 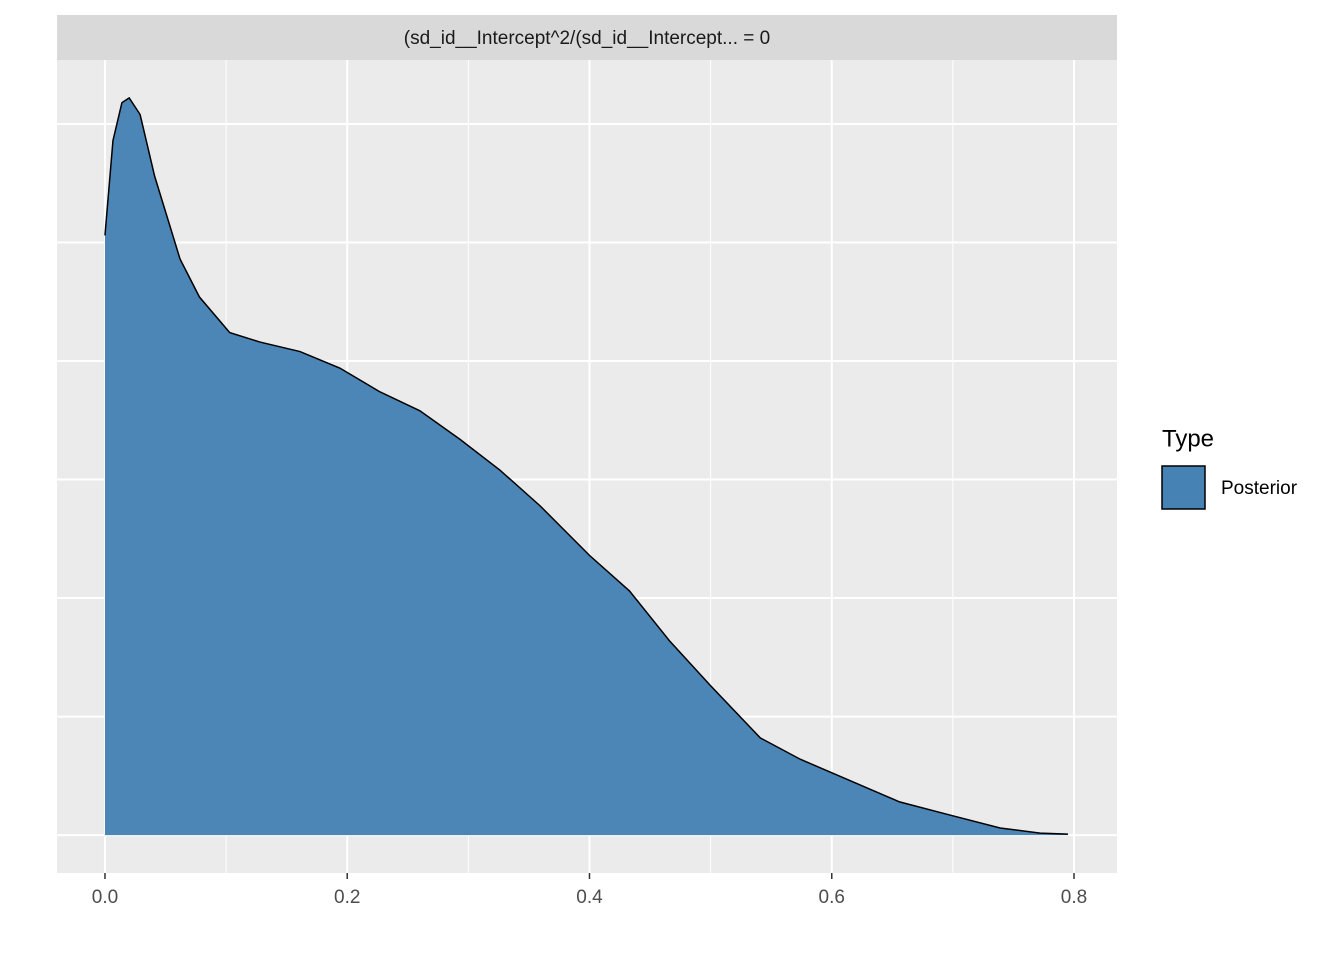 What do you see at coordinates (1188, 438) in the screenshot?
I see `legend-title: Type` at bounding box center [1188, 438].